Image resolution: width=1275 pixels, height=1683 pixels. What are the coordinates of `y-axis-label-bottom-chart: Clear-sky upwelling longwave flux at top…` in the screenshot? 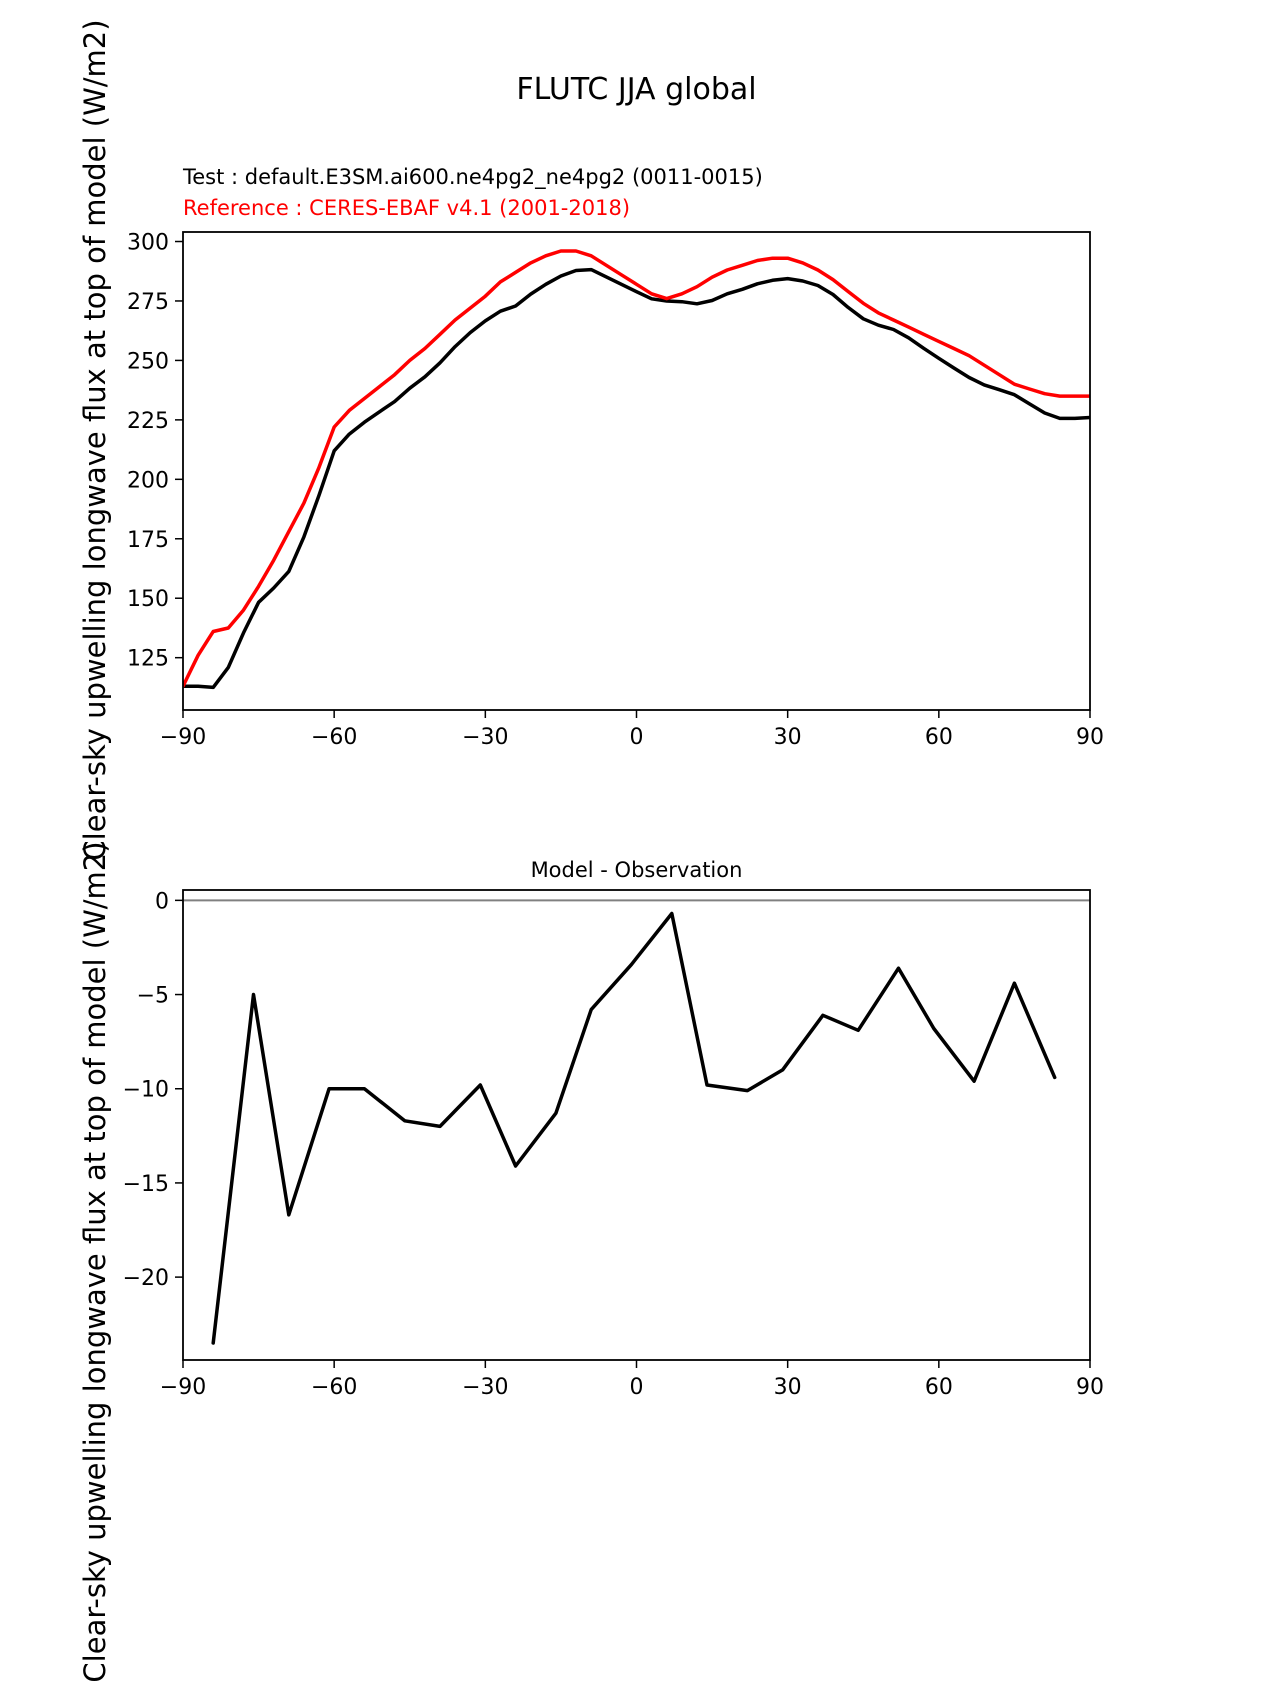 It's located at (95, 1262).